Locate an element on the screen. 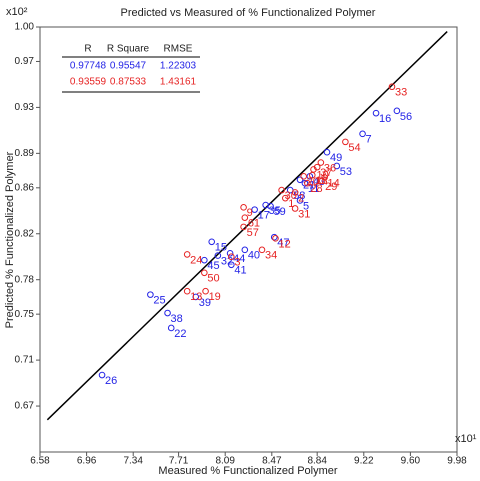 Image resolution: width=480 pixels, height=481 pixels. y-tick-label: 0.78 is located at coordinates (25, 279).